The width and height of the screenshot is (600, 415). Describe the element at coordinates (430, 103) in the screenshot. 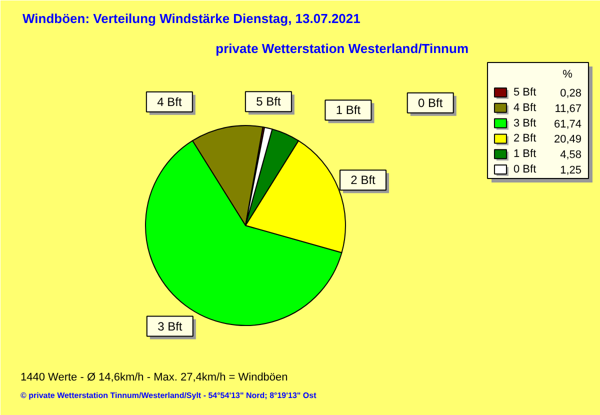

I see `category-label: 0 Bft` at that location.